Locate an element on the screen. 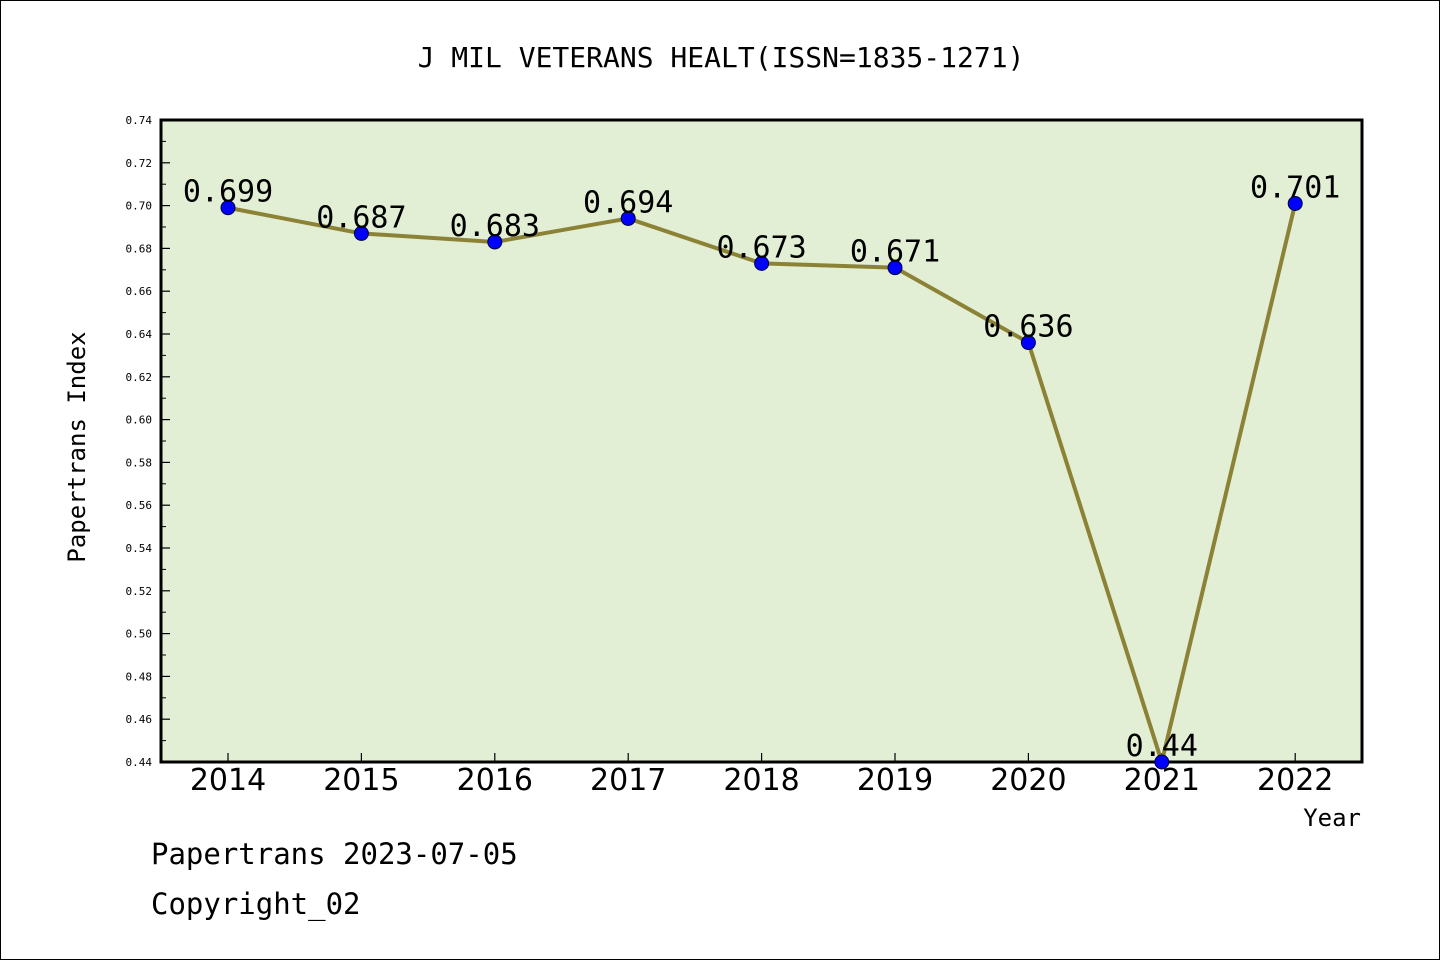 This screenshot has height=961, width=1440. data-label: 0.671 is located at coordinates (895, 252).